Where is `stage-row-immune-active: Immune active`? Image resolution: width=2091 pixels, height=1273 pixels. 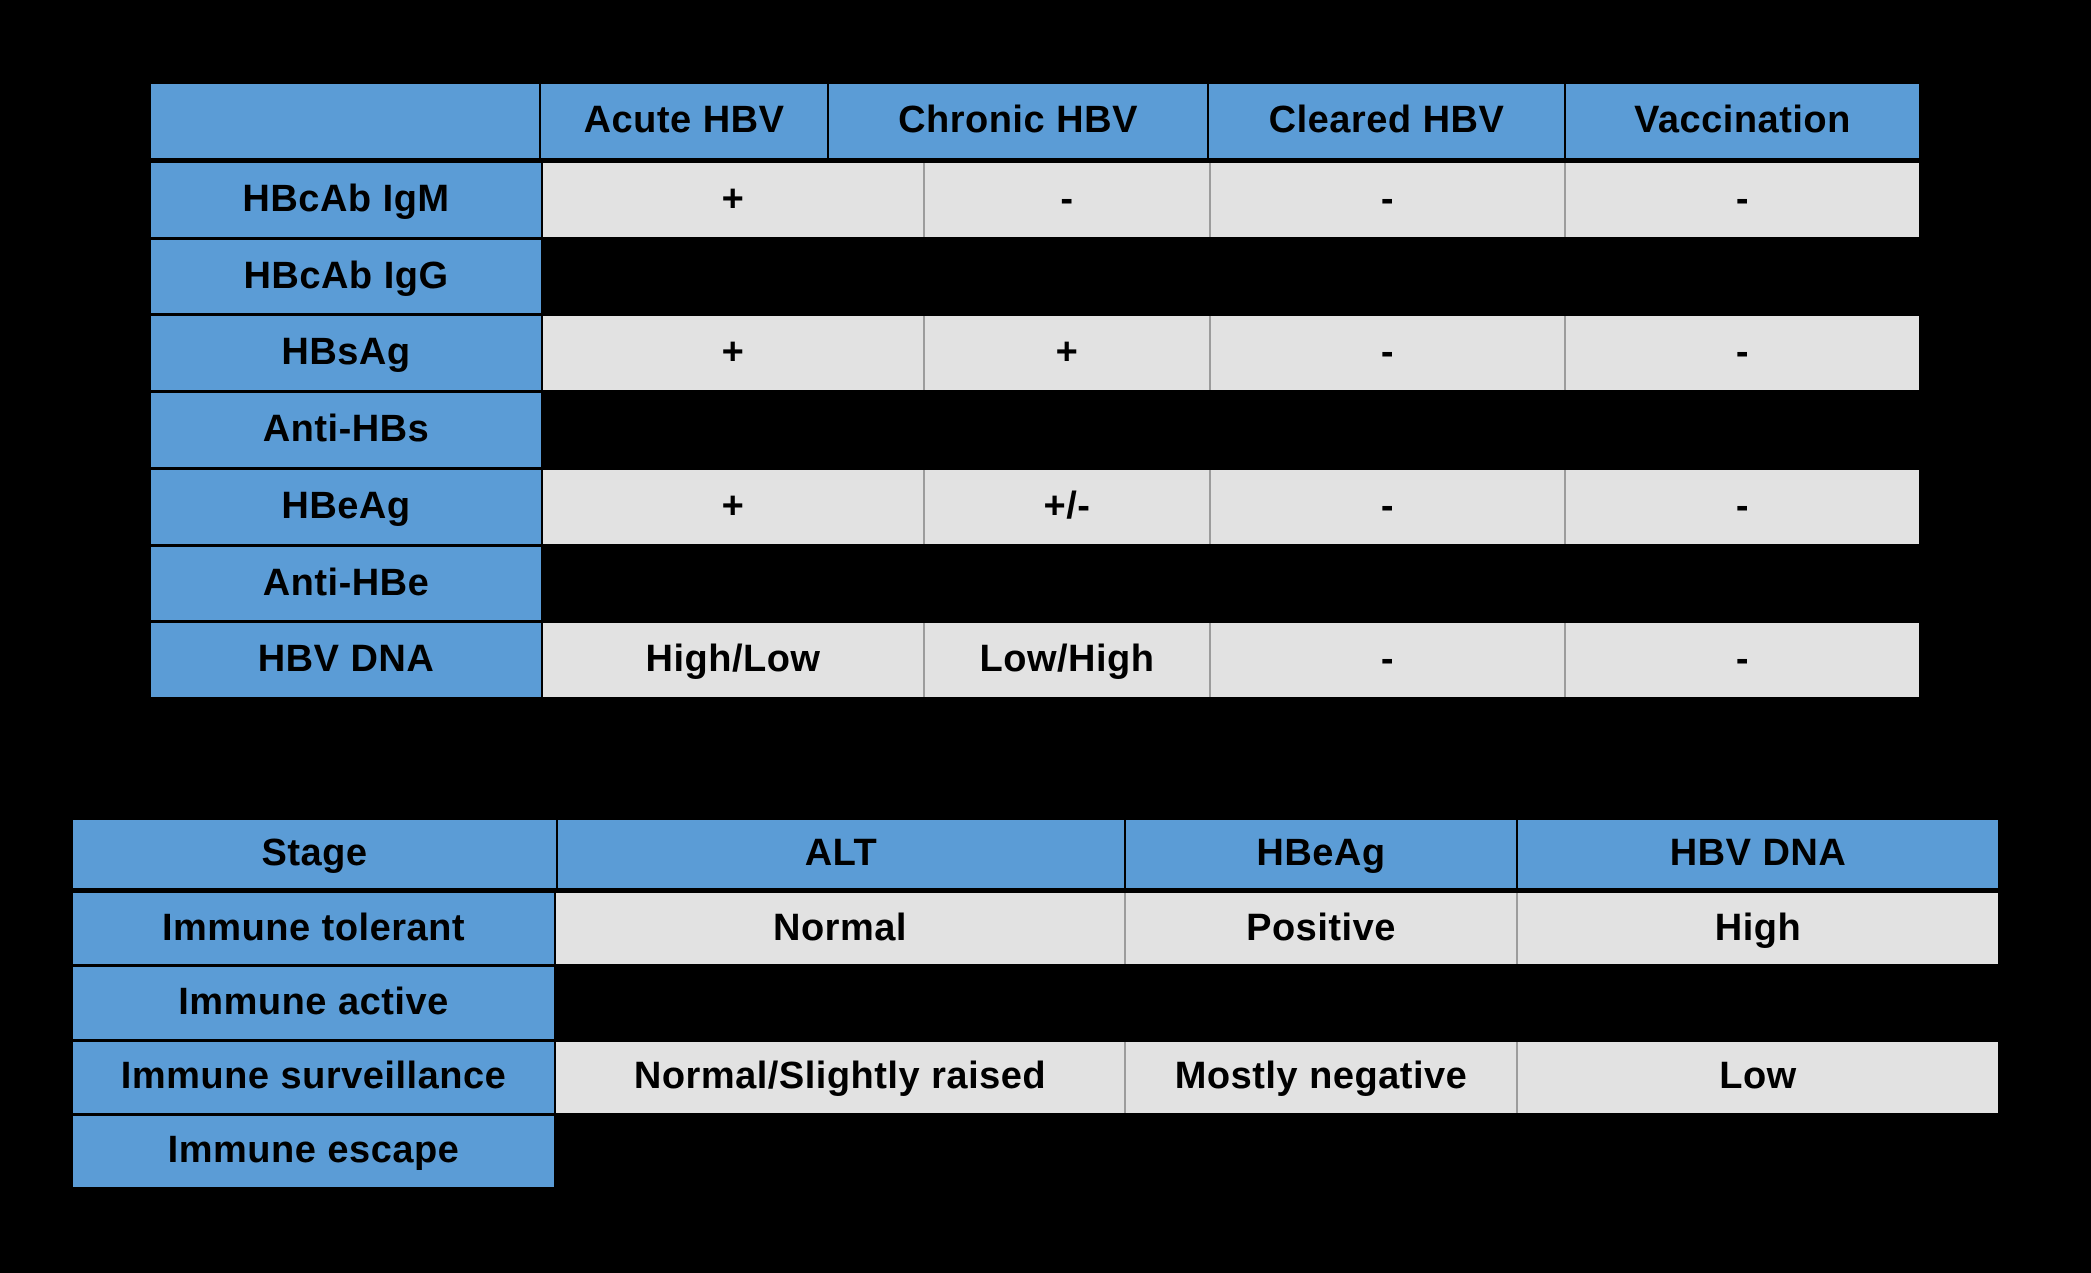 stage-row-immune-active: Immune active is located at coordinates (1035, 1001).